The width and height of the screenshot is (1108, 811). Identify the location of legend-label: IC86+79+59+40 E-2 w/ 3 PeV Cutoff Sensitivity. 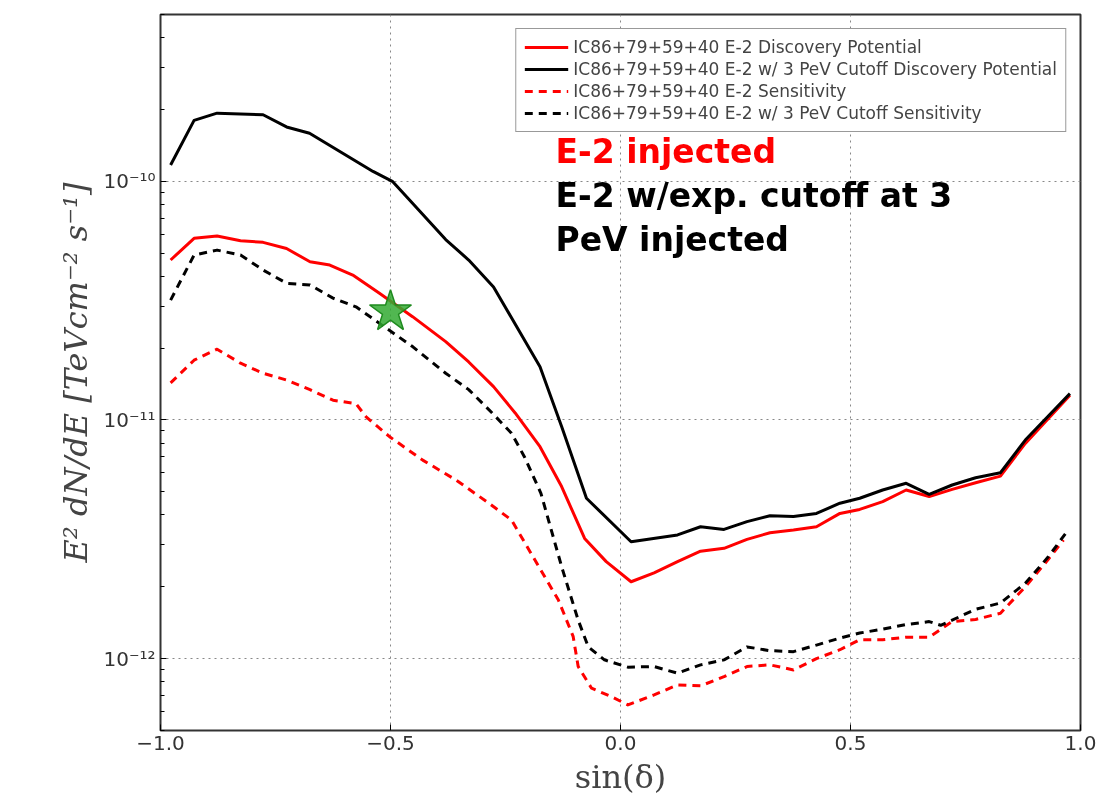
(777, 113).